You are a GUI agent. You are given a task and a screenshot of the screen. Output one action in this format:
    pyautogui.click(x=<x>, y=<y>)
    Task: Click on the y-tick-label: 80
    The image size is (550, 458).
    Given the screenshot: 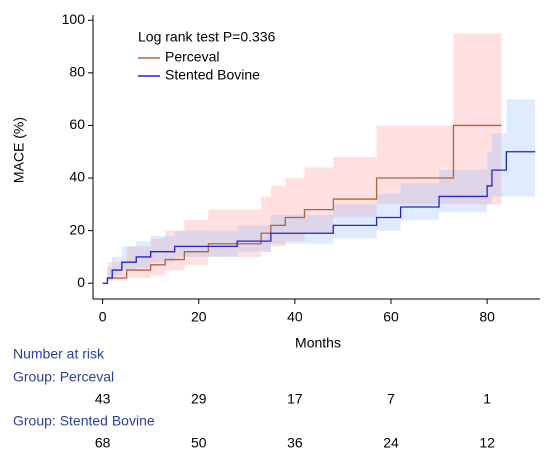 What is the action you would take?
    pyautogui.click(x=77, y=72)
    